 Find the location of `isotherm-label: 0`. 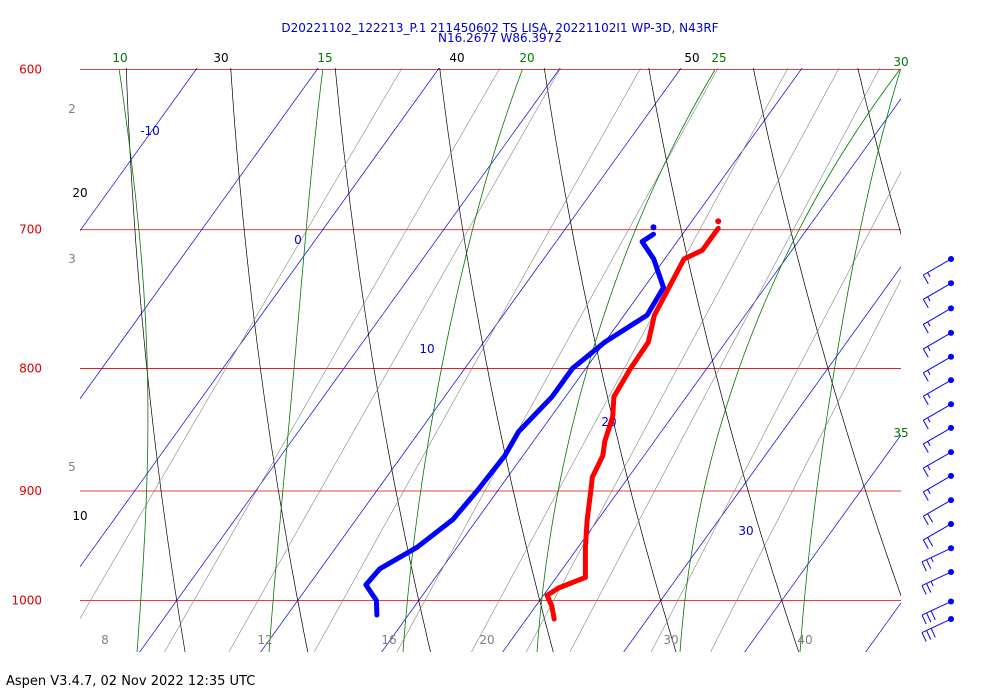

isotherm-label: 0 is located at coordinates (298, 240).